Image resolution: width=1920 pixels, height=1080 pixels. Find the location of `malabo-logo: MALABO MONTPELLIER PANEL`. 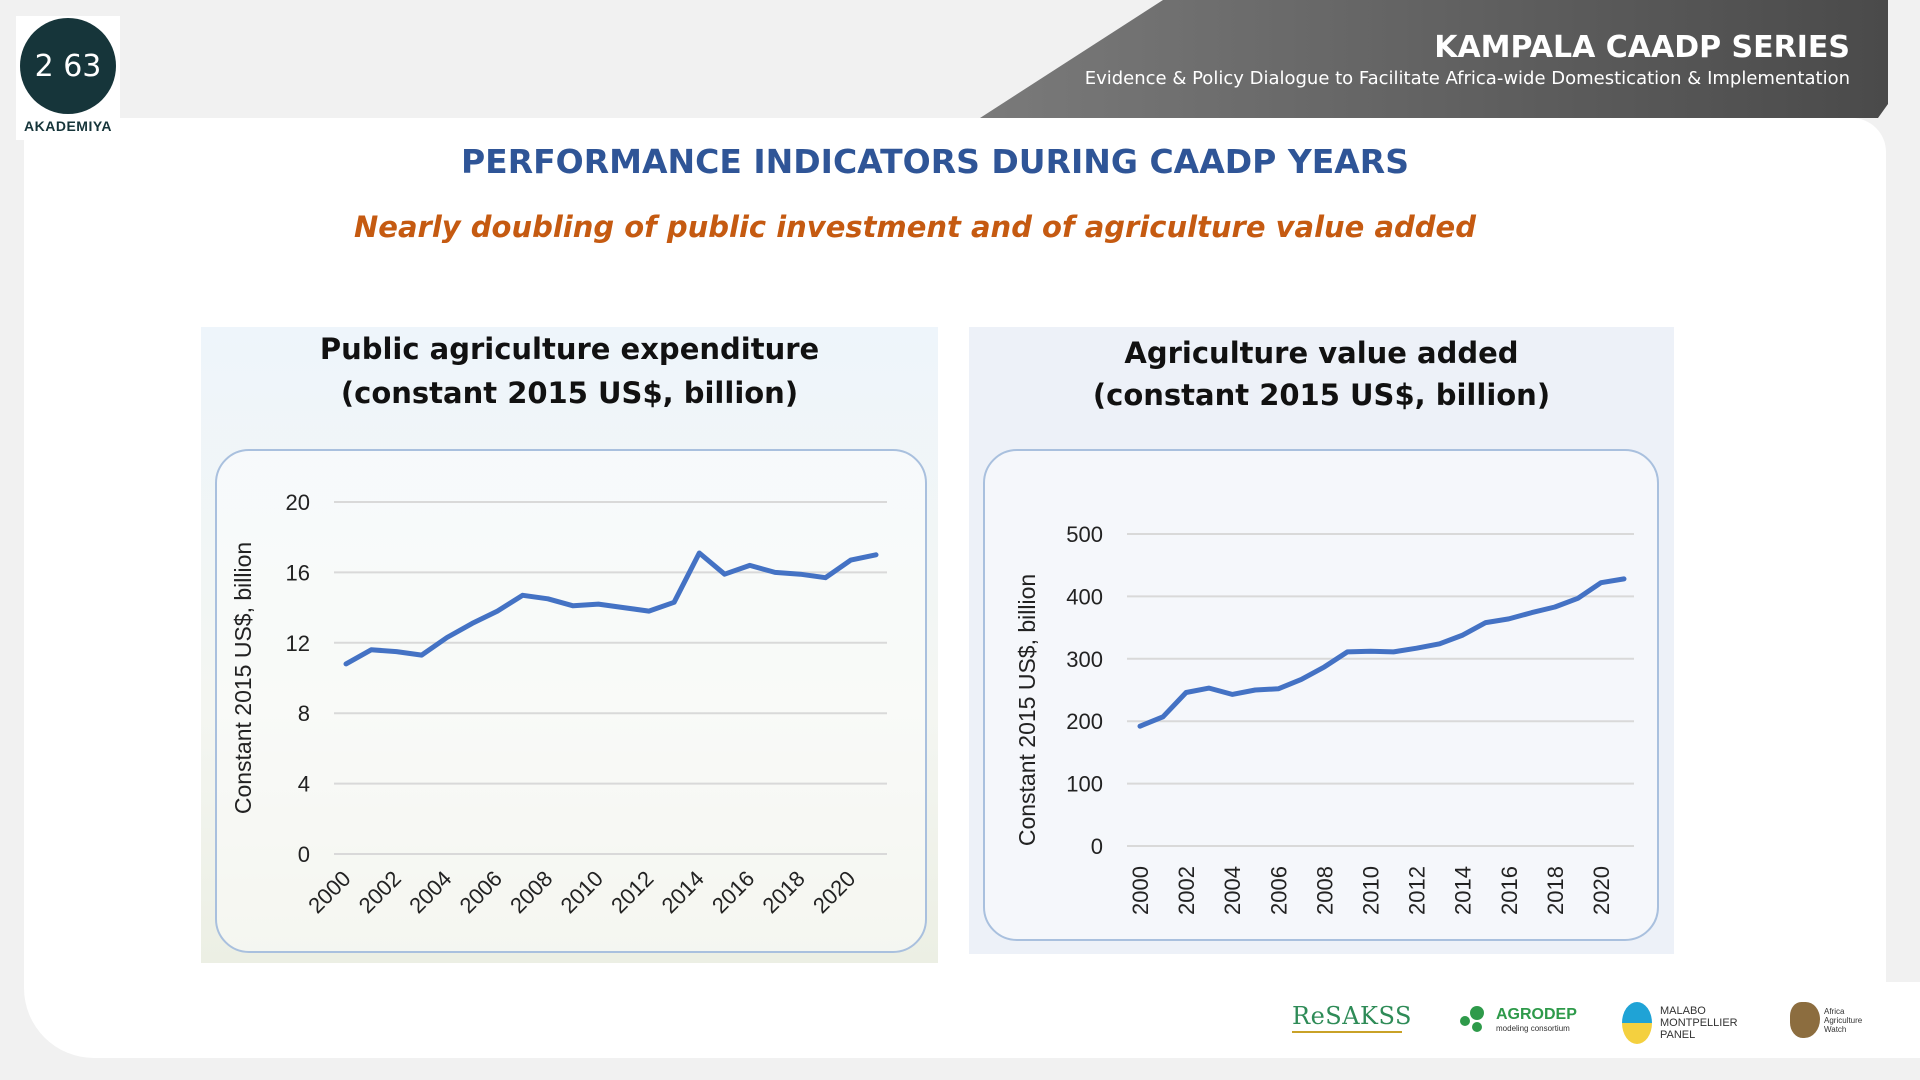

malabo-logo: MALABO MONTPELLIER PANEL is located at coordinates (1686, 1023).